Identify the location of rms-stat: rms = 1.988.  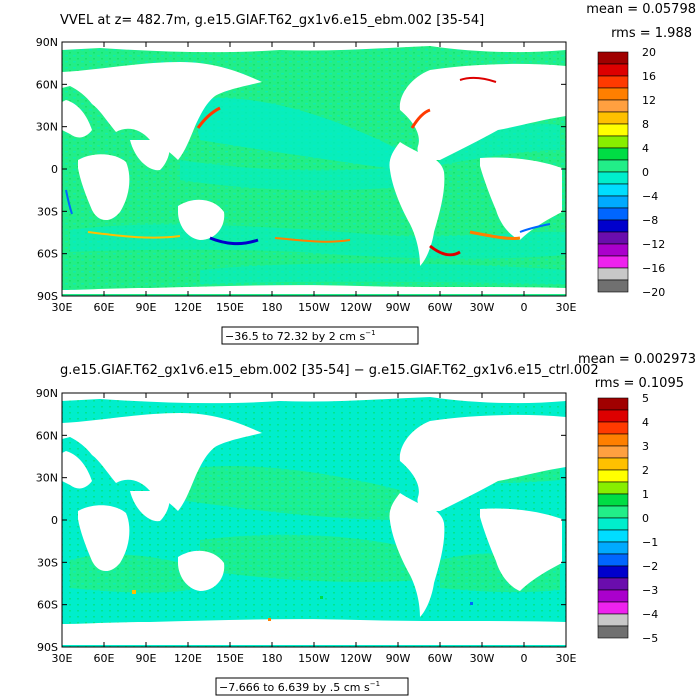
(651, 33).